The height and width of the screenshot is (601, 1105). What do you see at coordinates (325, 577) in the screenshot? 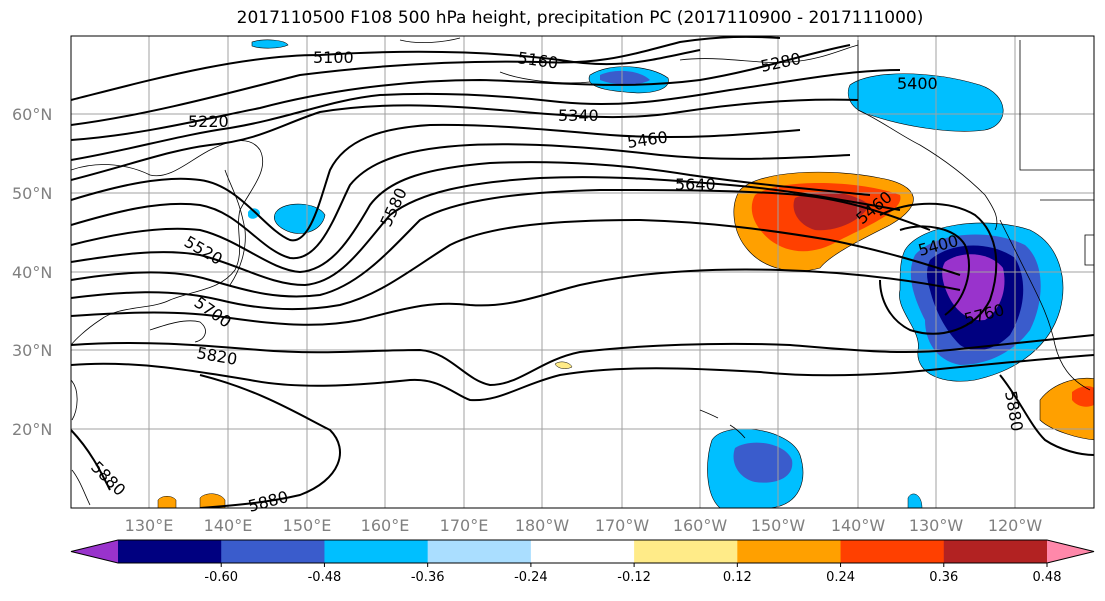
I see `colorbar-tick-label: -0.48` at bounding box center [325, 577].